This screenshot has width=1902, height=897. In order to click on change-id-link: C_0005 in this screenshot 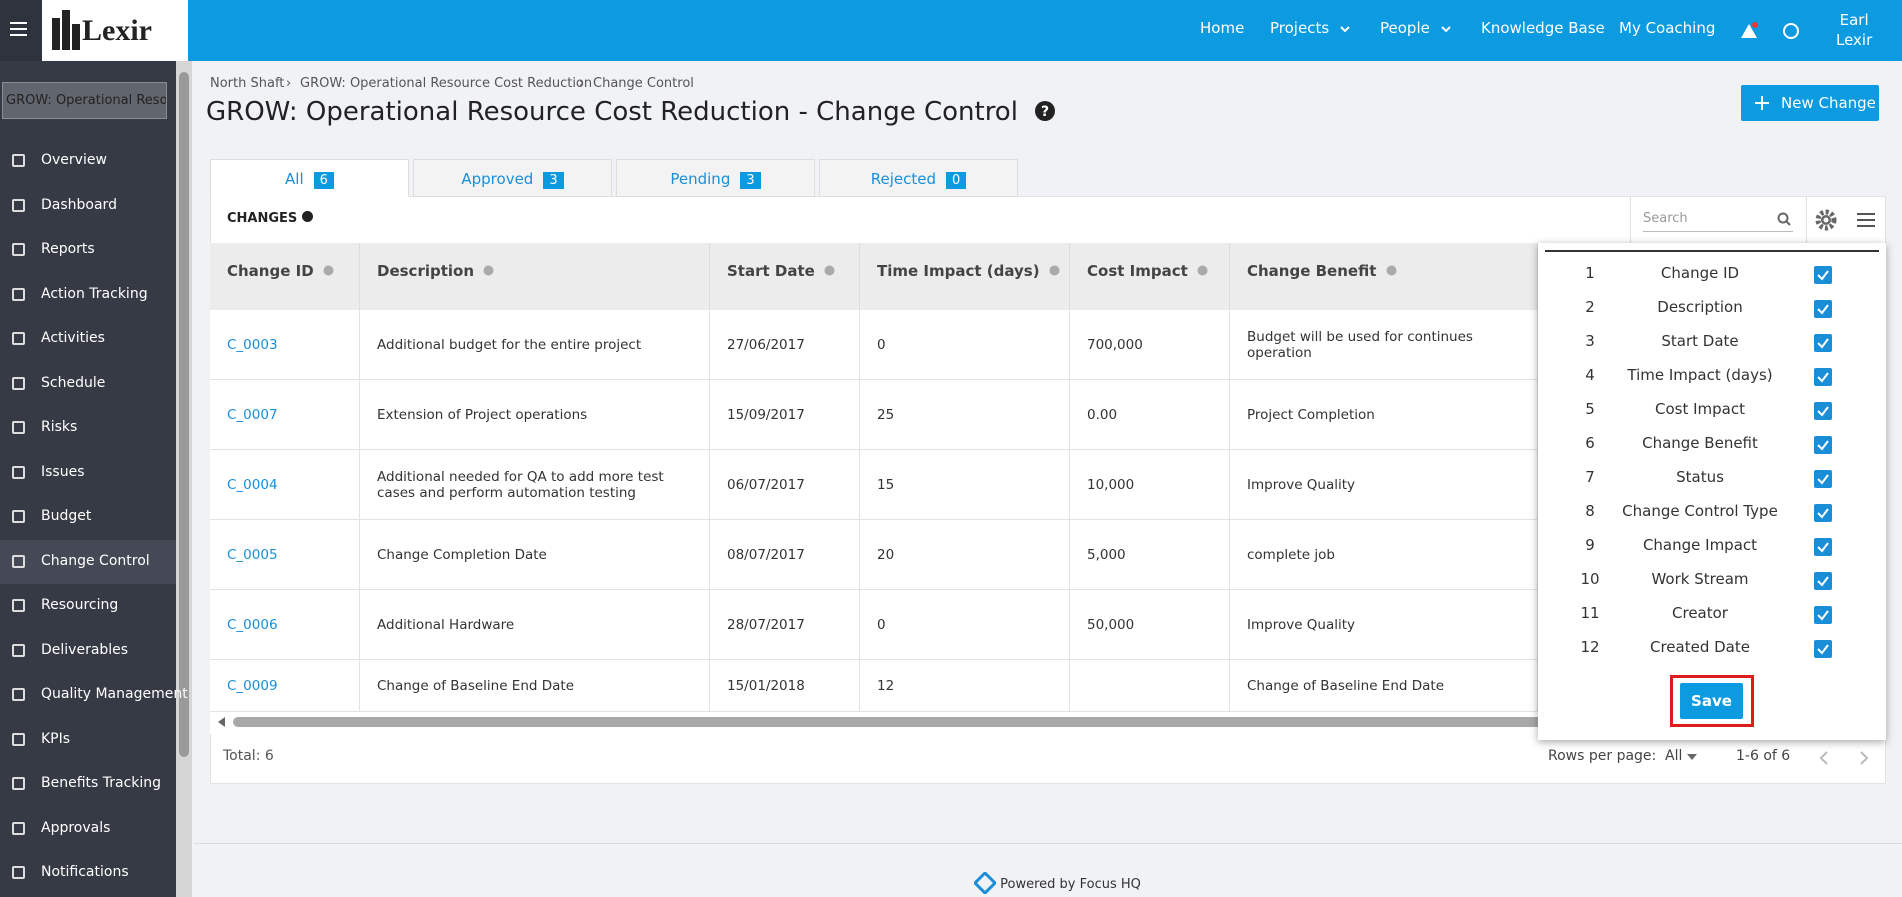, I will do `click(252, 554)`.